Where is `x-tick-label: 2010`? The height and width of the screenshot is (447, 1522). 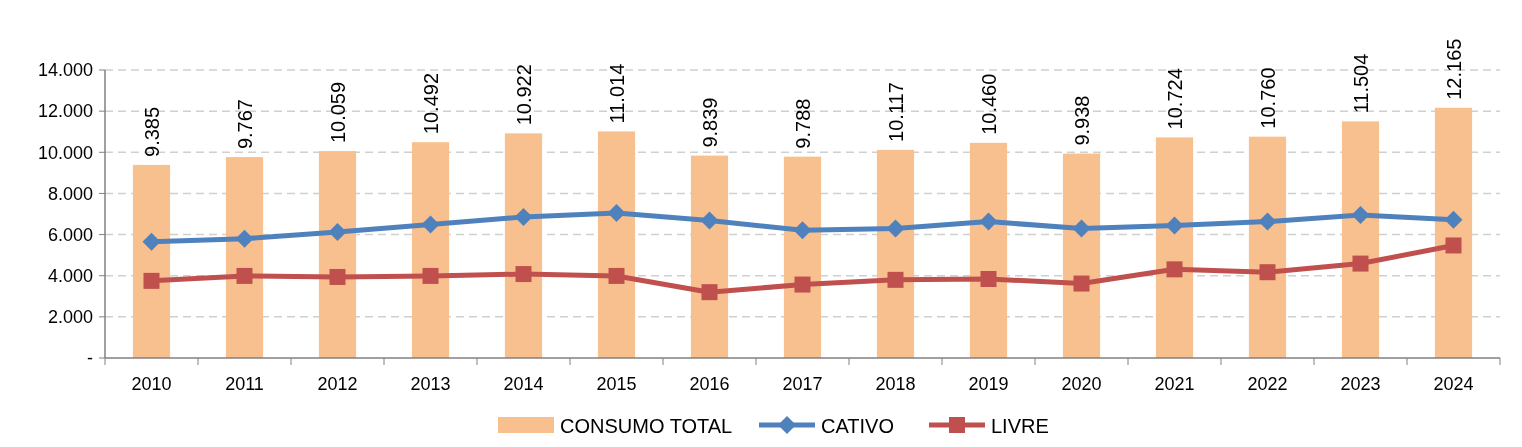 x-tick-label: 2010 is located at coordinates (151, 384).